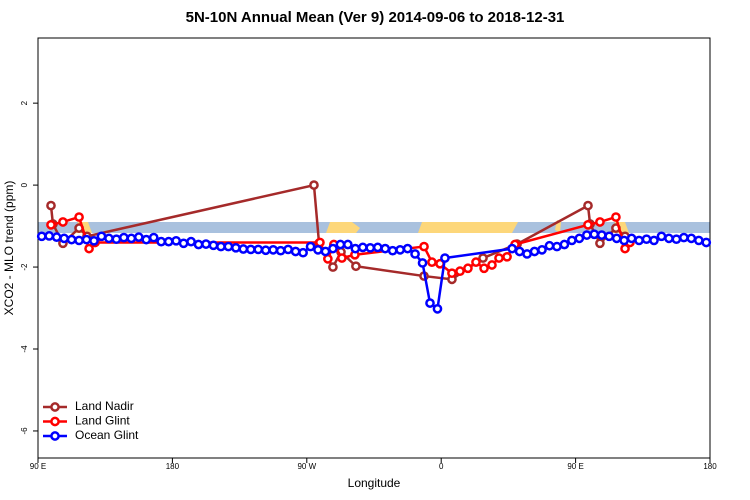  What do you see at coordinates (55, 407) in the screenshot?
I see `legend-marker` at bounding box center [55, 407].